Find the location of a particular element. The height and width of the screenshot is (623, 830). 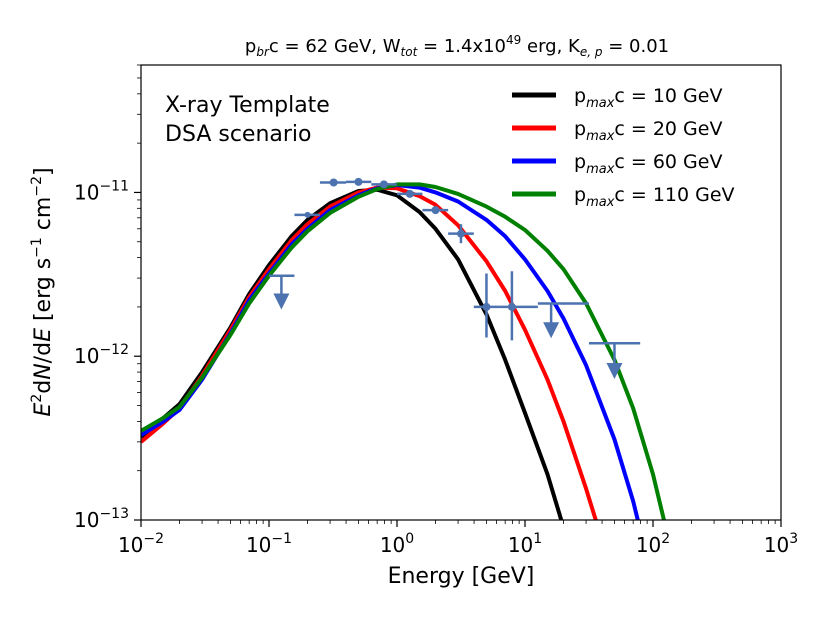

y-tick-label: 10−13 is located at coordinates (101, 519).